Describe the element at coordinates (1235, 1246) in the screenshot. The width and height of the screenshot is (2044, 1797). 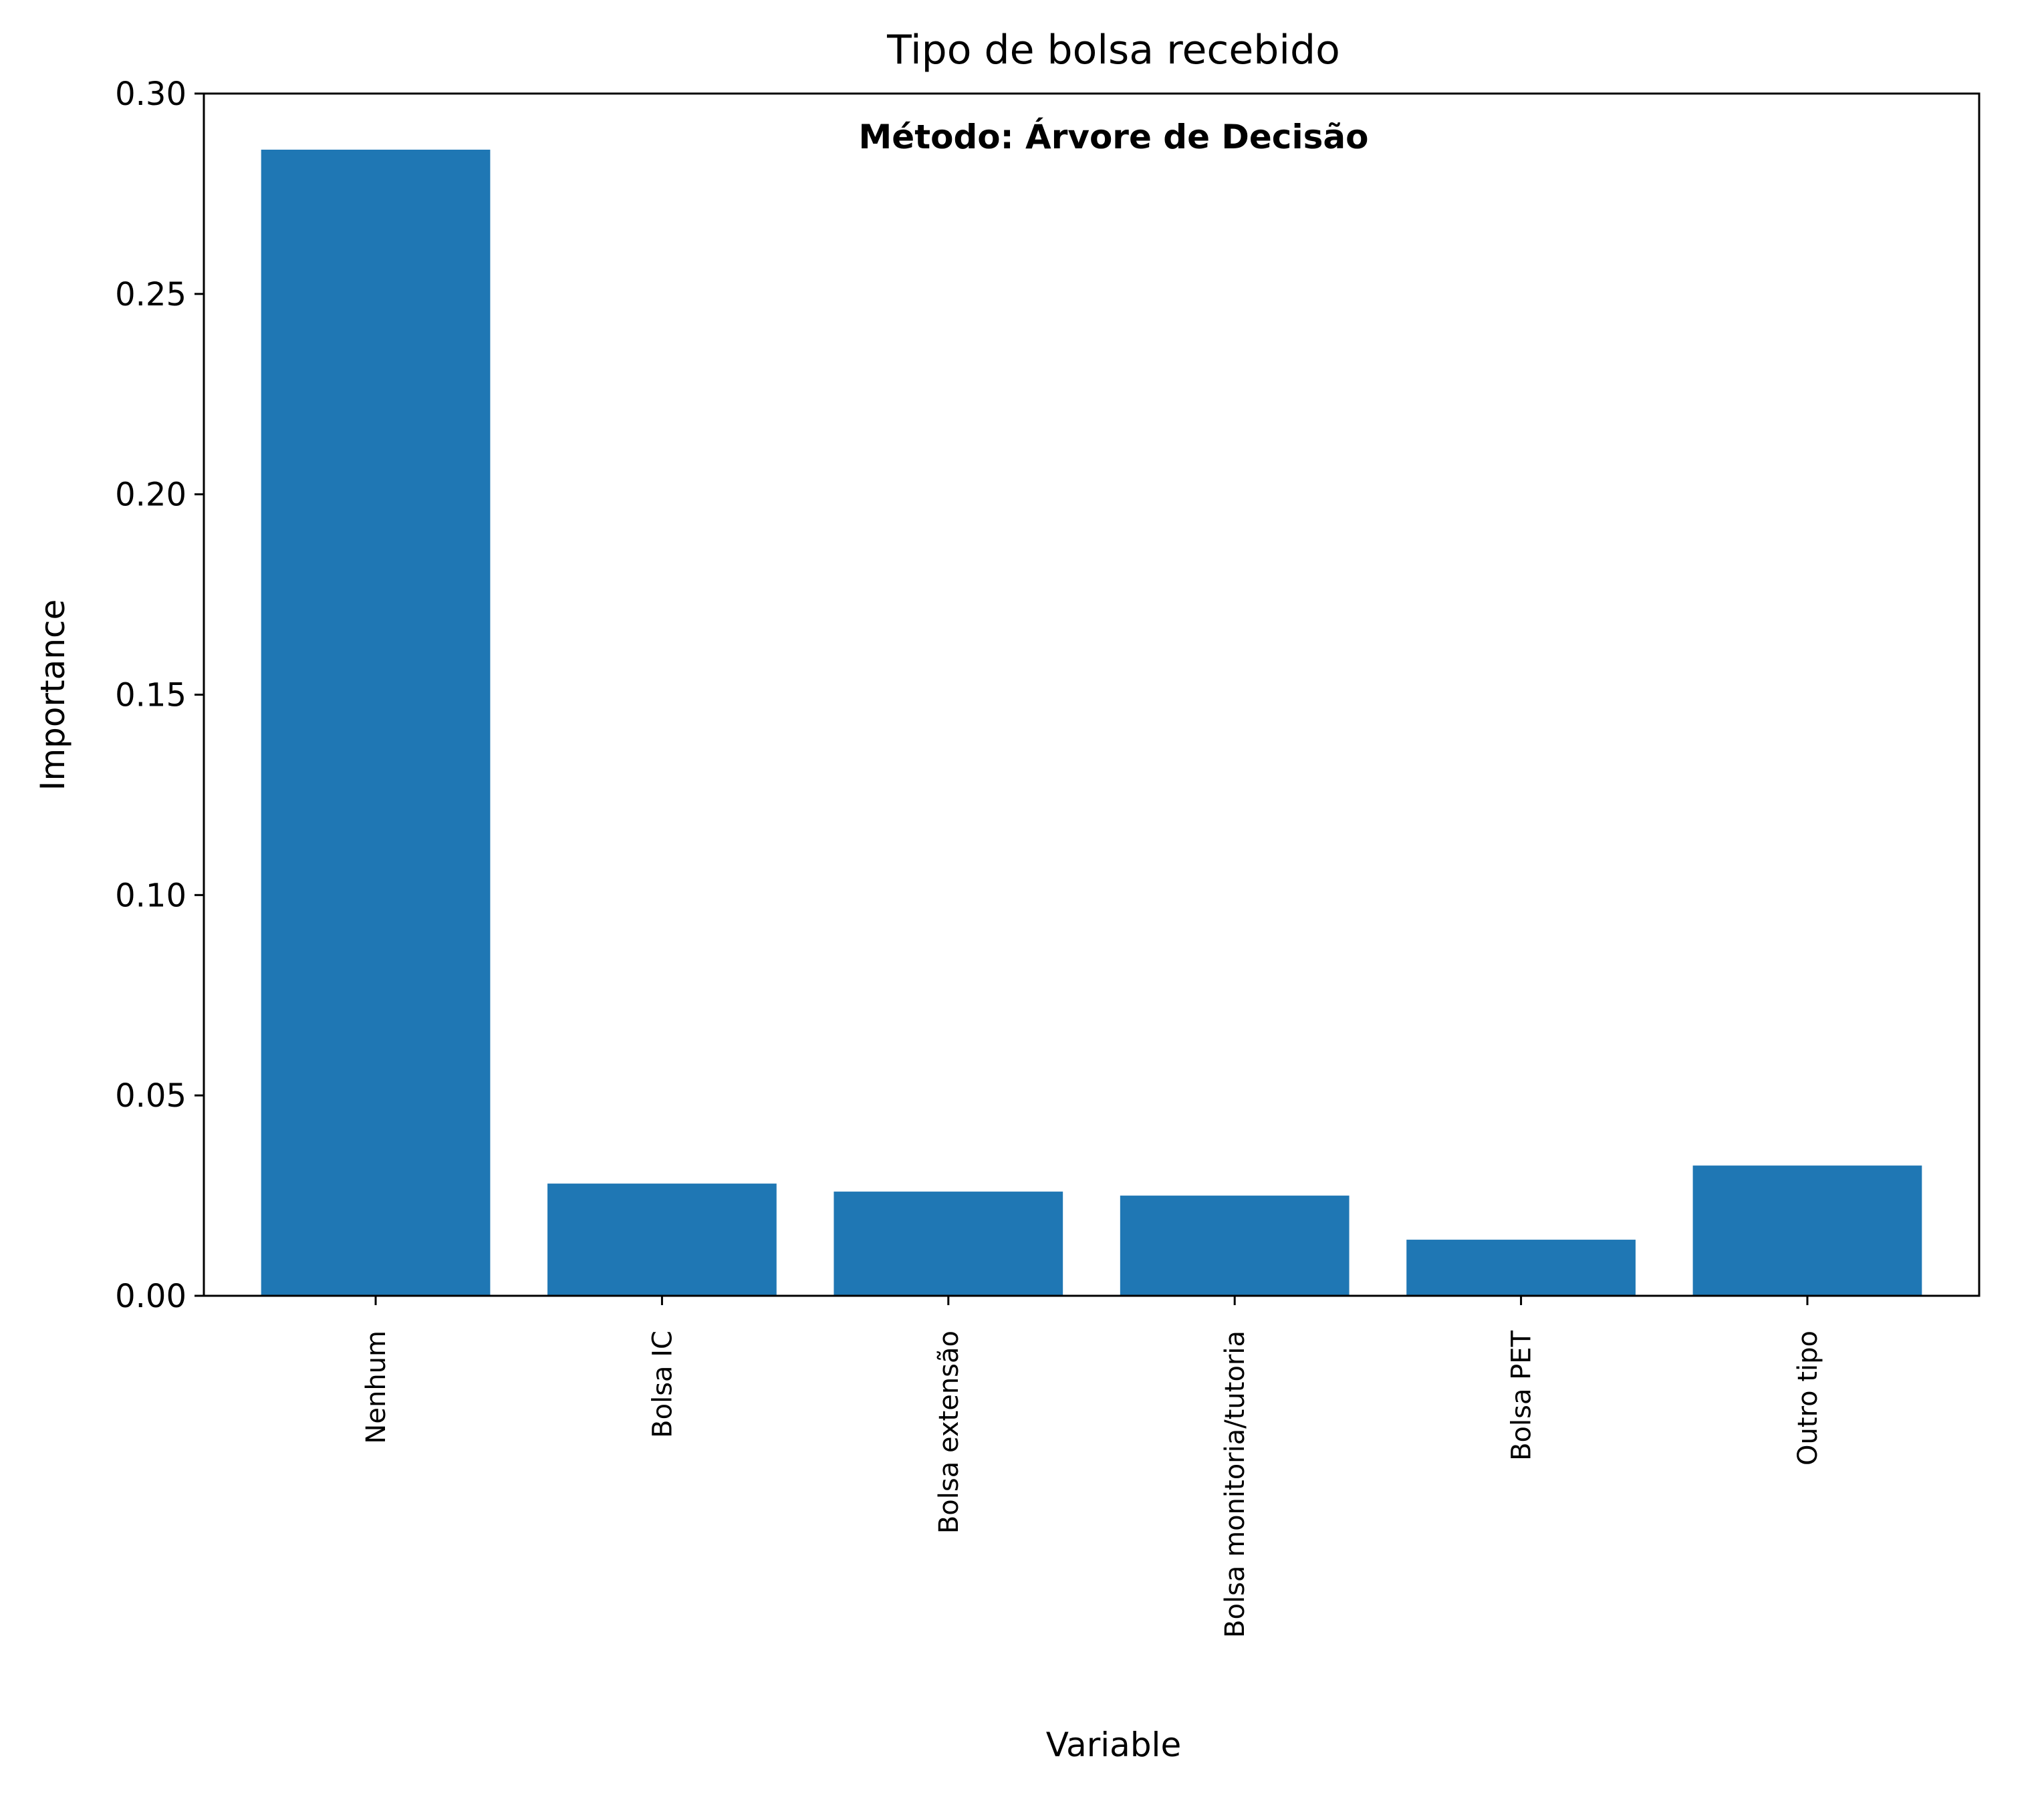
I see `bar-bolsa-monitoria-tutoria` at that location.